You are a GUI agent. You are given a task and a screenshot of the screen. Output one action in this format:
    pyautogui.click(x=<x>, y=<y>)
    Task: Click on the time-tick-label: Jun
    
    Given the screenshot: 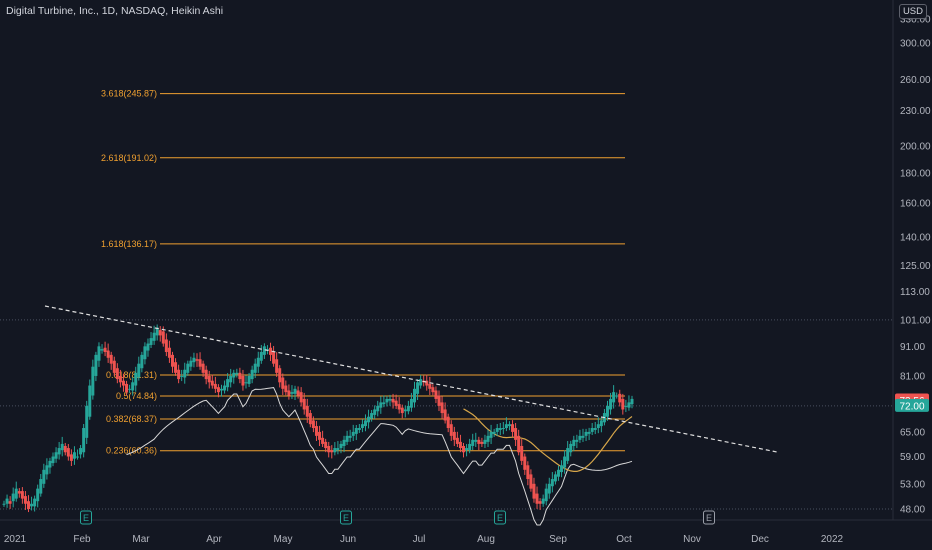 What is the action you would take?
    pyautogui.click(x=348, y=539)
    